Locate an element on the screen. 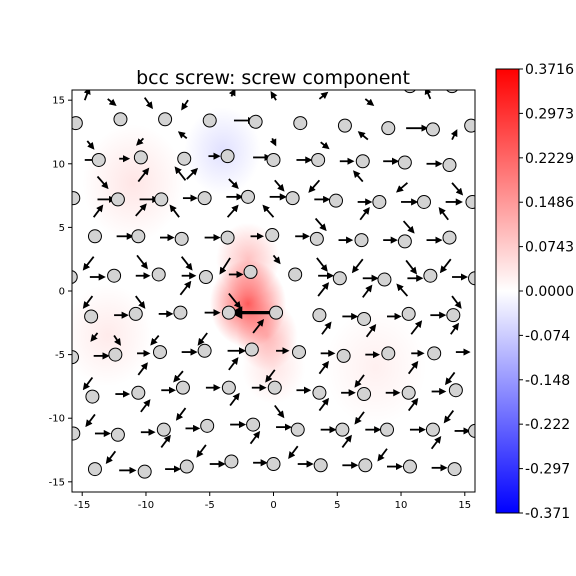 This screenshot has width=576, height=576. y-tick-label: 5 is located at coordinates (62, 228).